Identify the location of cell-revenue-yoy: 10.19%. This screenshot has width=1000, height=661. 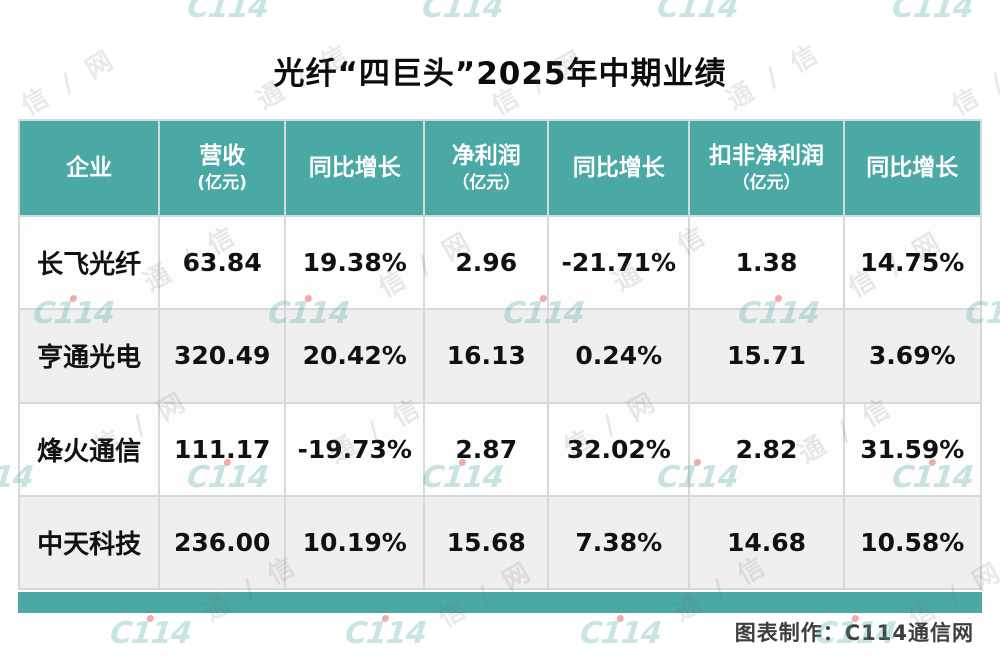
(355, 542).